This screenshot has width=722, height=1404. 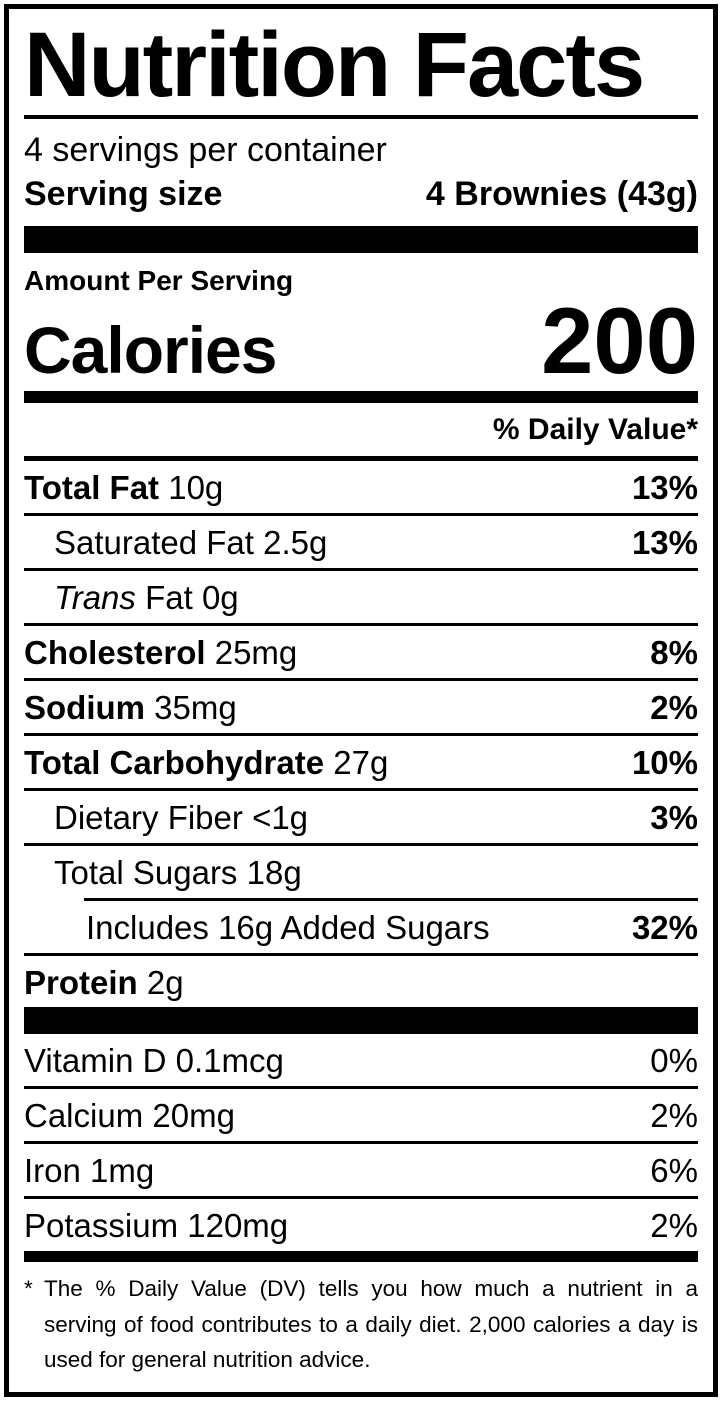 What do you see at coordinates (361, 240) in the screenshot?
I see `divider-thick-top` at bounding box center [361, 240].